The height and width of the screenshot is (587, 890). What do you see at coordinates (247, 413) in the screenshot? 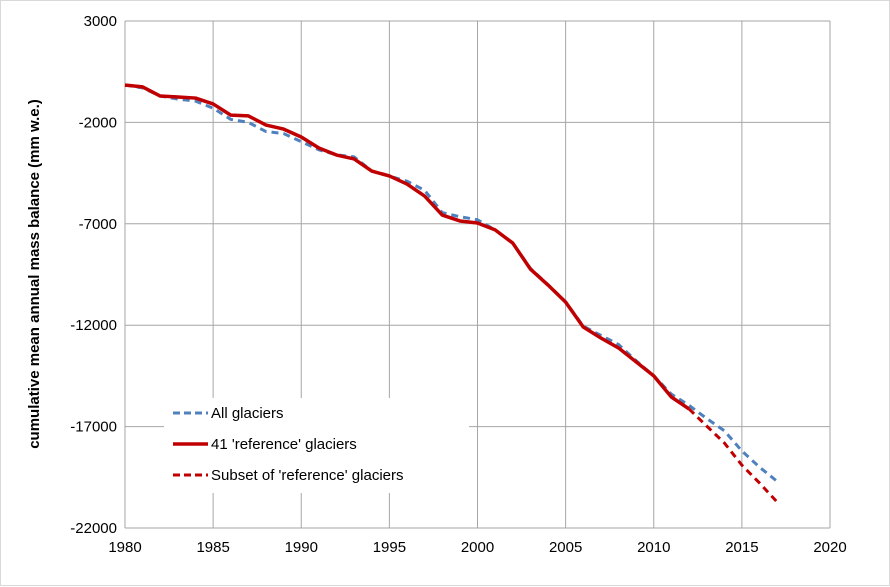
I see `legend-label: All glaciers` at bounding box center [247, 413].